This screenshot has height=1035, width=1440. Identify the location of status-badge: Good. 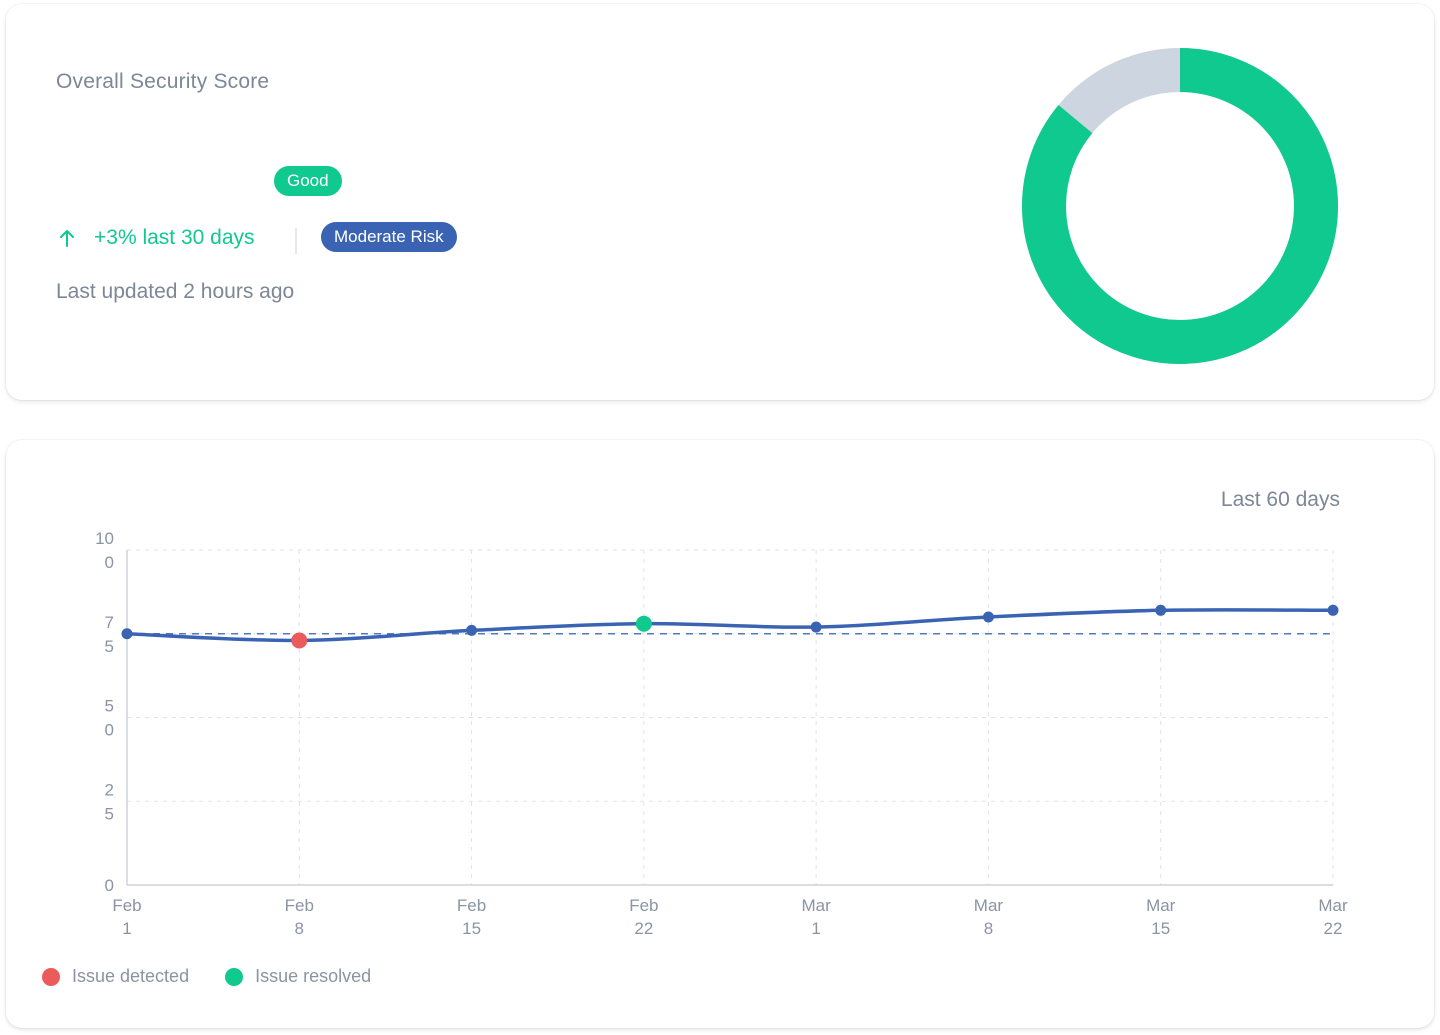
(308, 181).